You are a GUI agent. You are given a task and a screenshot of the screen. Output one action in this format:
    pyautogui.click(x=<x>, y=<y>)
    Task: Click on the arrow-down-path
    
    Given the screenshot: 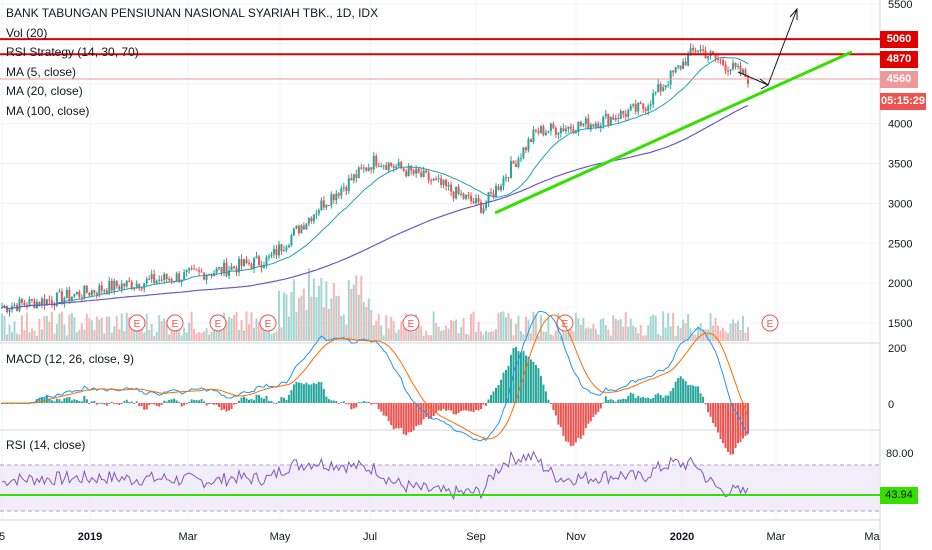 What is the action you would take?
    pyautogui.click(x=753, y=78)
    